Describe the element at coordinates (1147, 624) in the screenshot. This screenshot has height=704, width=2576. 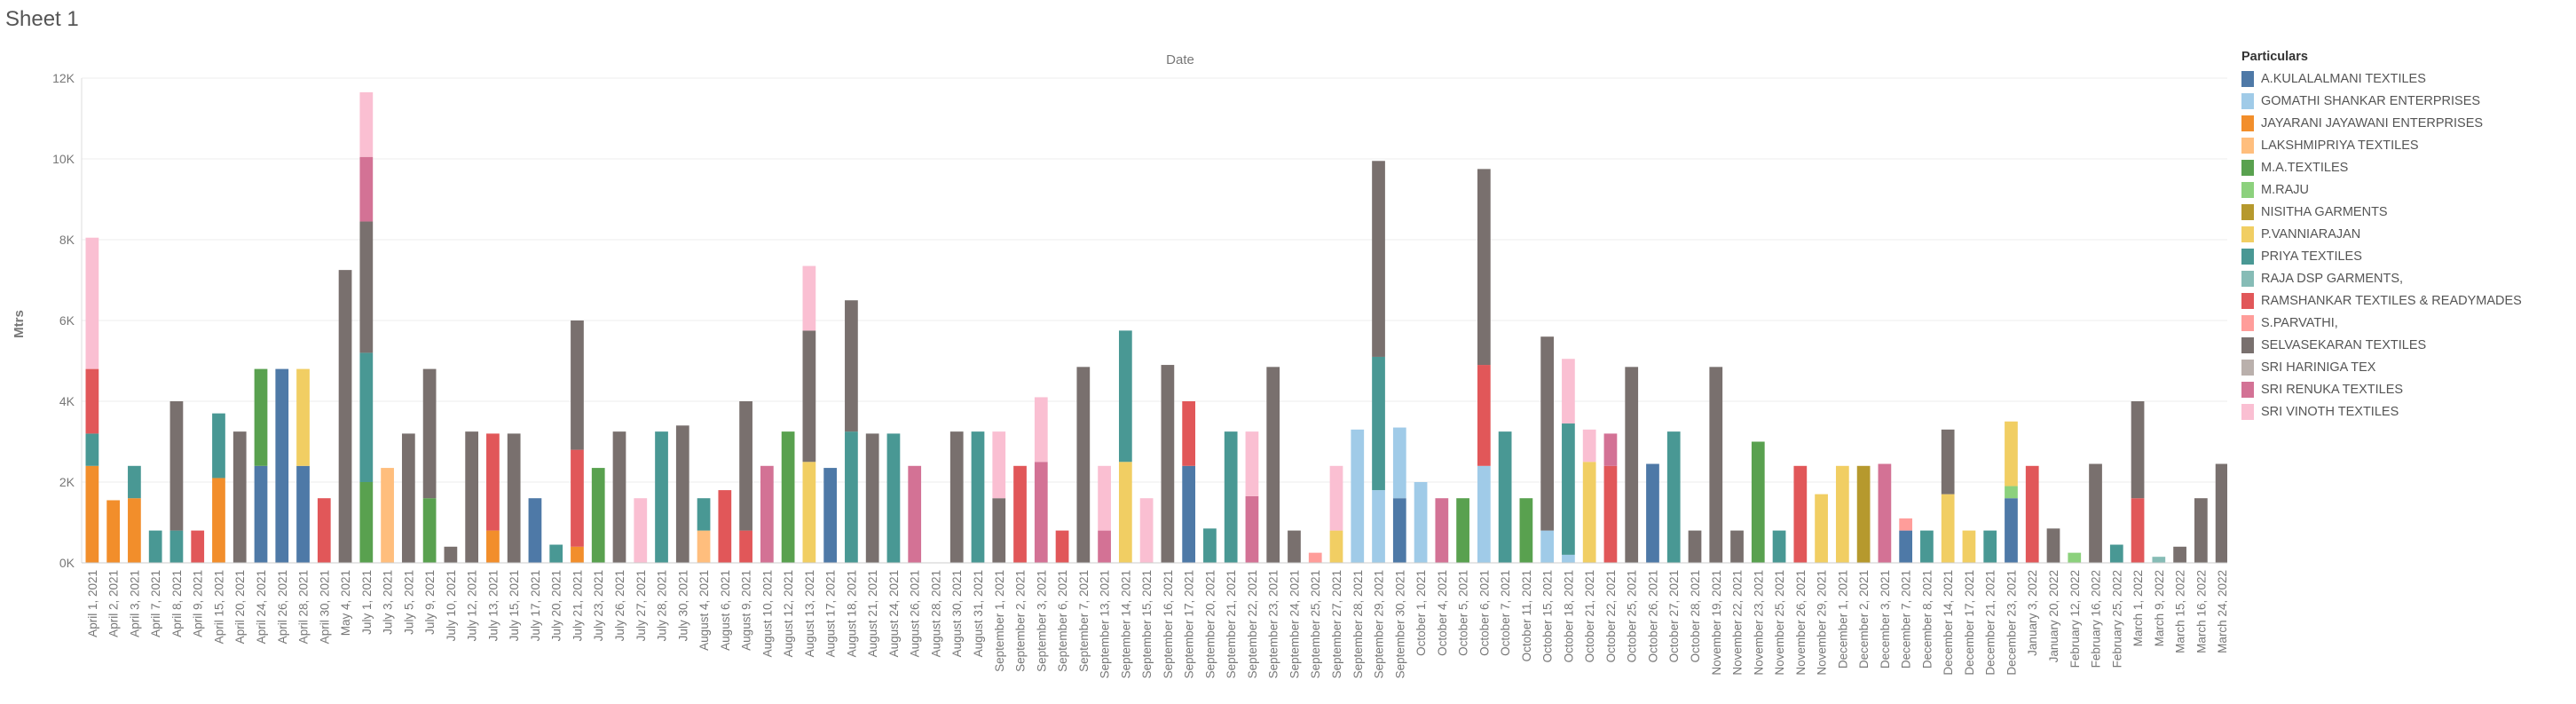
I see `x-tick-label: September 15, 2021` at that location.